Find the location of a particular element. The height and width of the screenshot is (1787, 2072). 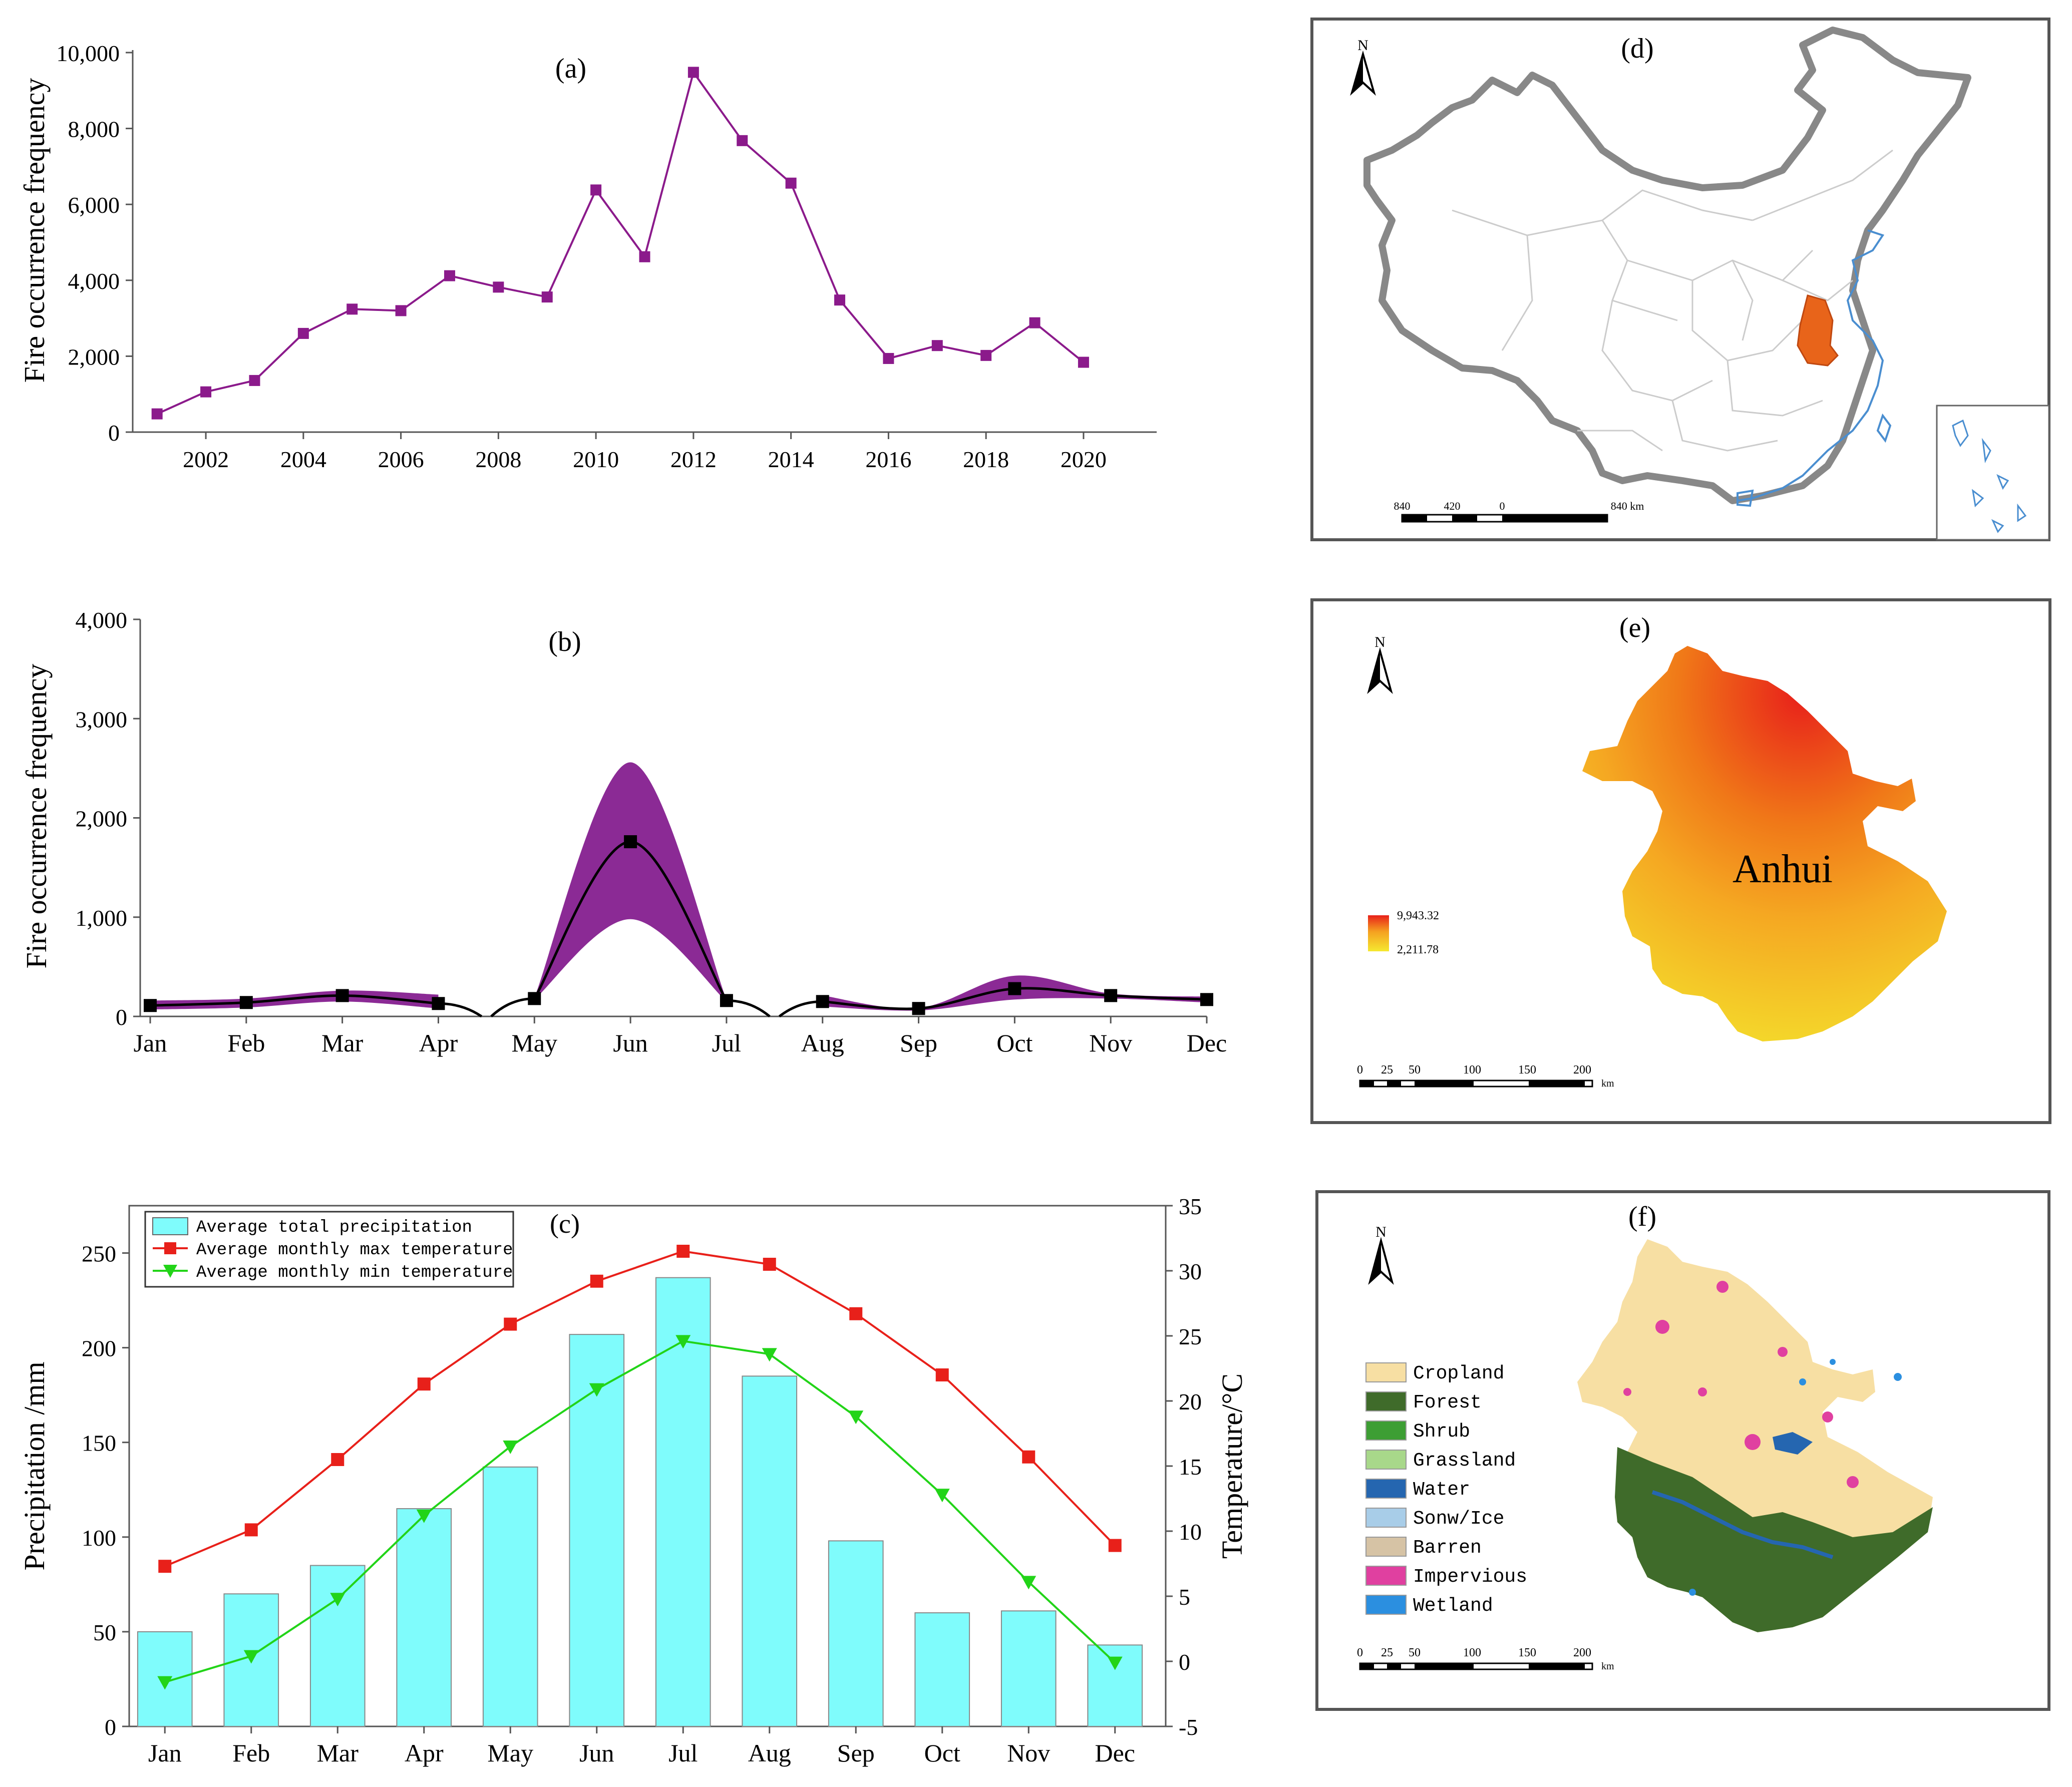

map-e-province-name: Anhui is located at coordinates (1783, 869).